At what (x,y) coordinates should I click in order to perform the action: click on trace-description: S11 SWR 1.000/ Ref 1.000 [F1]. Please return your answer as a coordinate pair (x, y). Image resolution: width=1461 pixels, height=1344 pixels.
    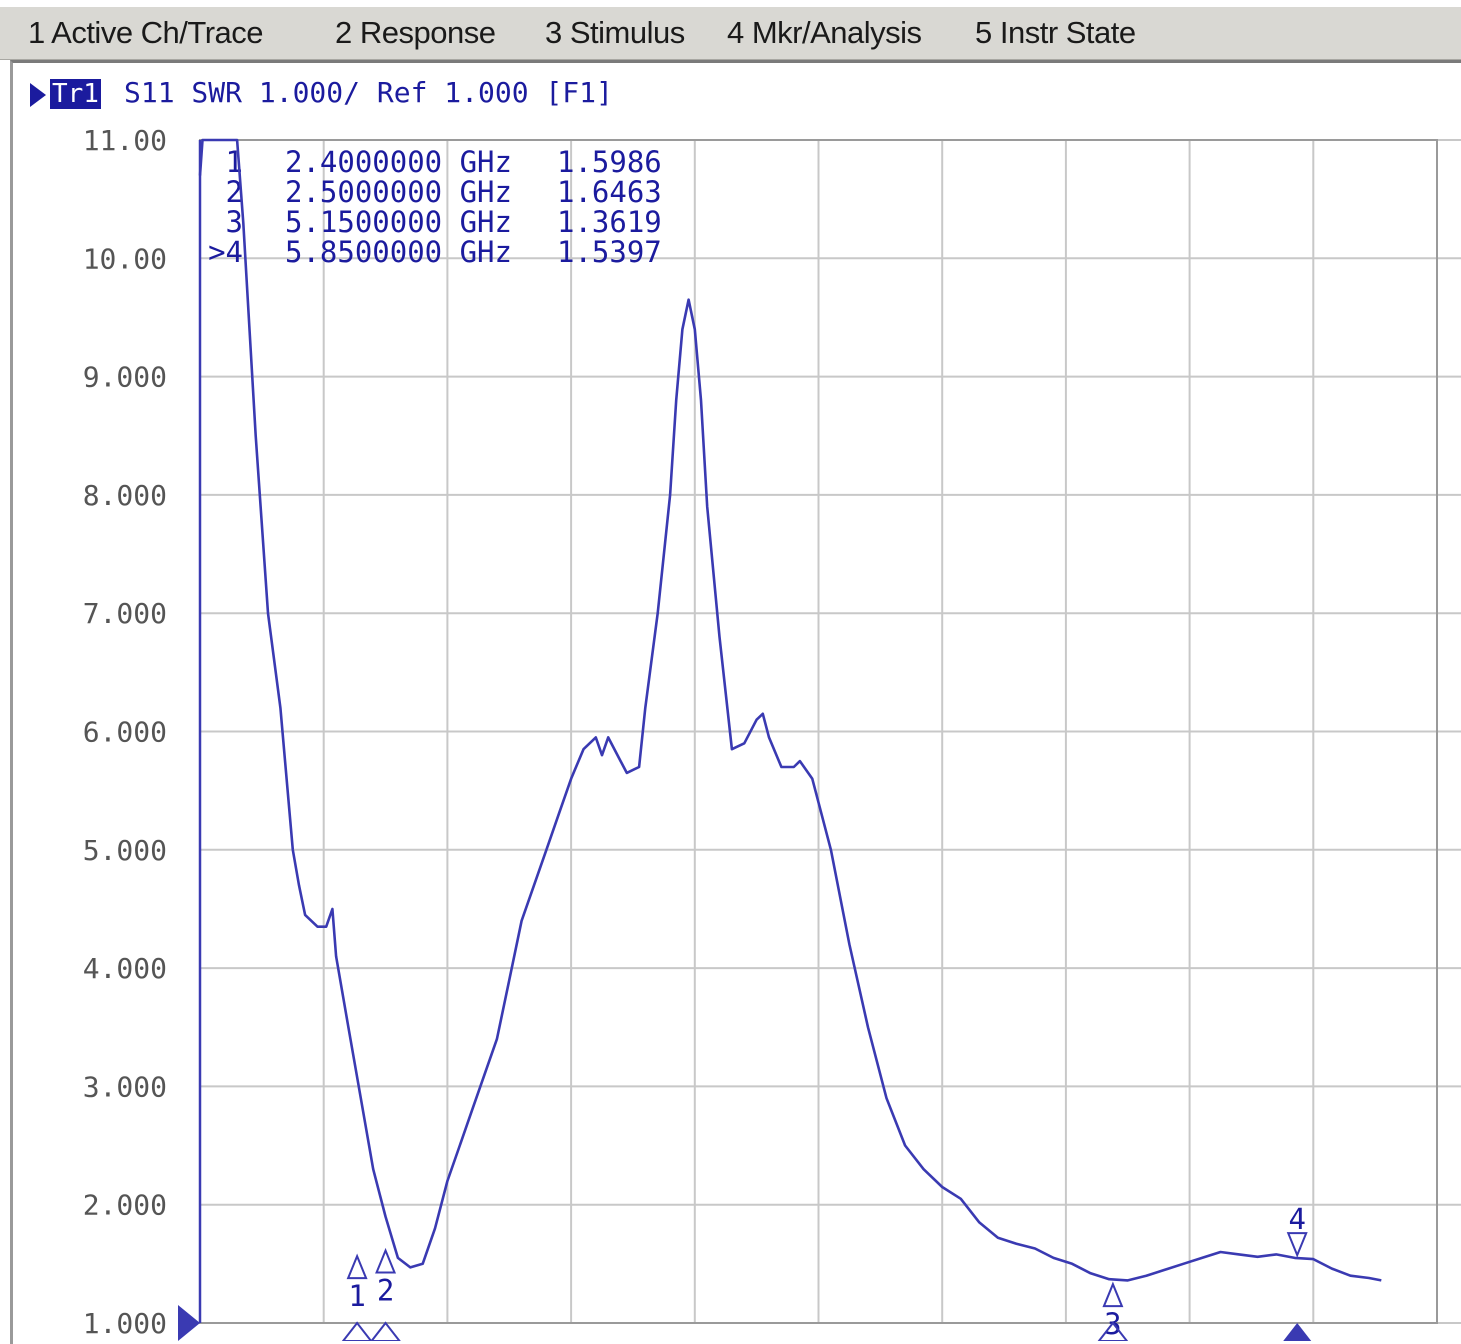
    Looking at the image, I should click on (368, 92).